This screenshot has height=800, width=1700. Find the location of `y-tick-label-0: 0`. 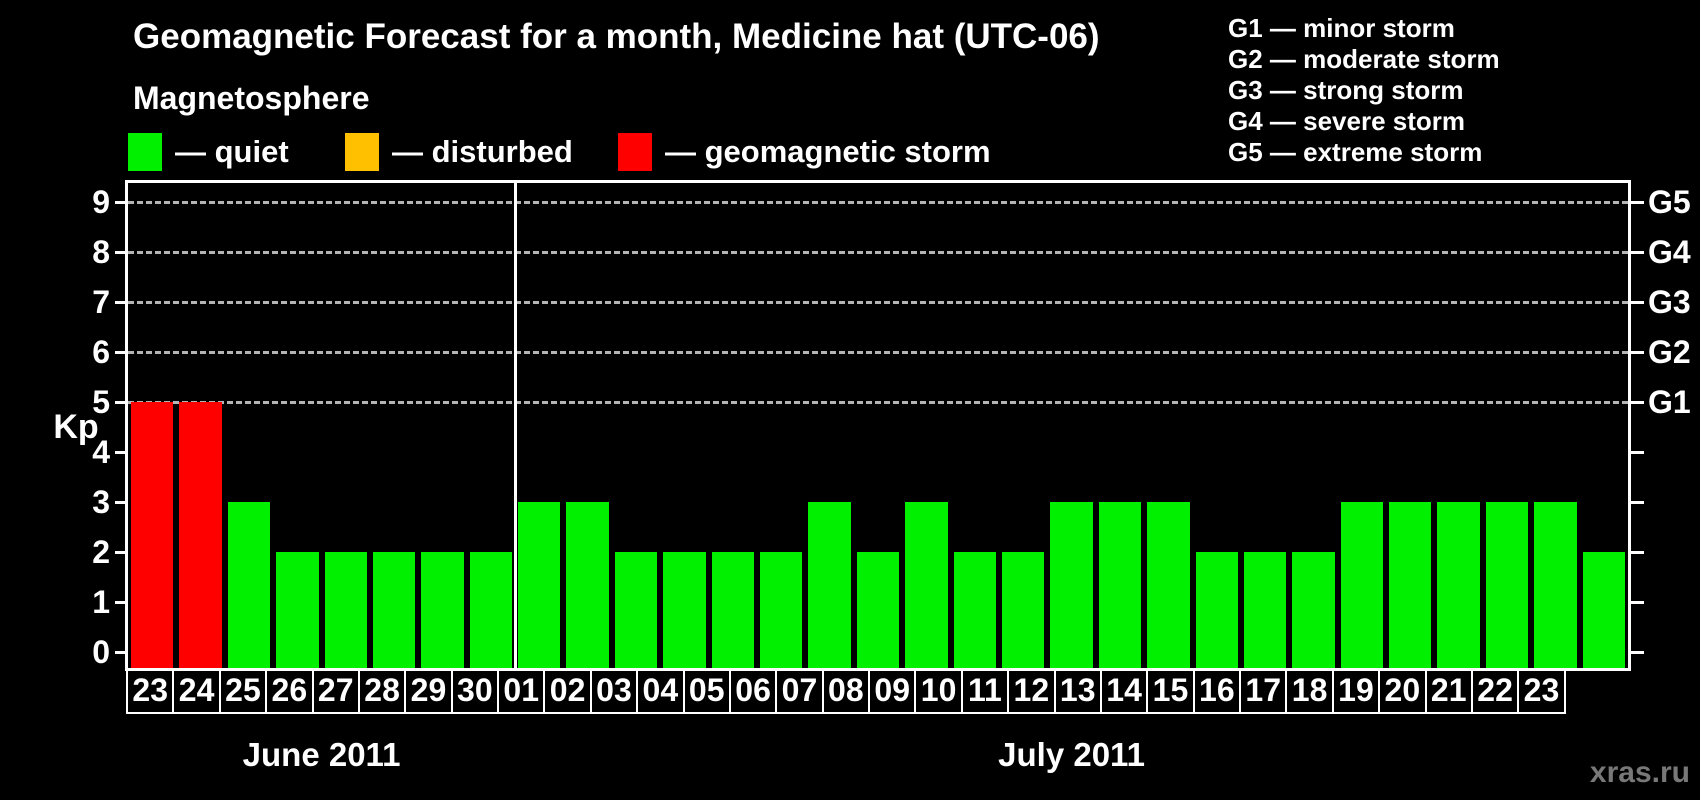

y-tick-label-0: 0 is located at coordinates (101, 652).